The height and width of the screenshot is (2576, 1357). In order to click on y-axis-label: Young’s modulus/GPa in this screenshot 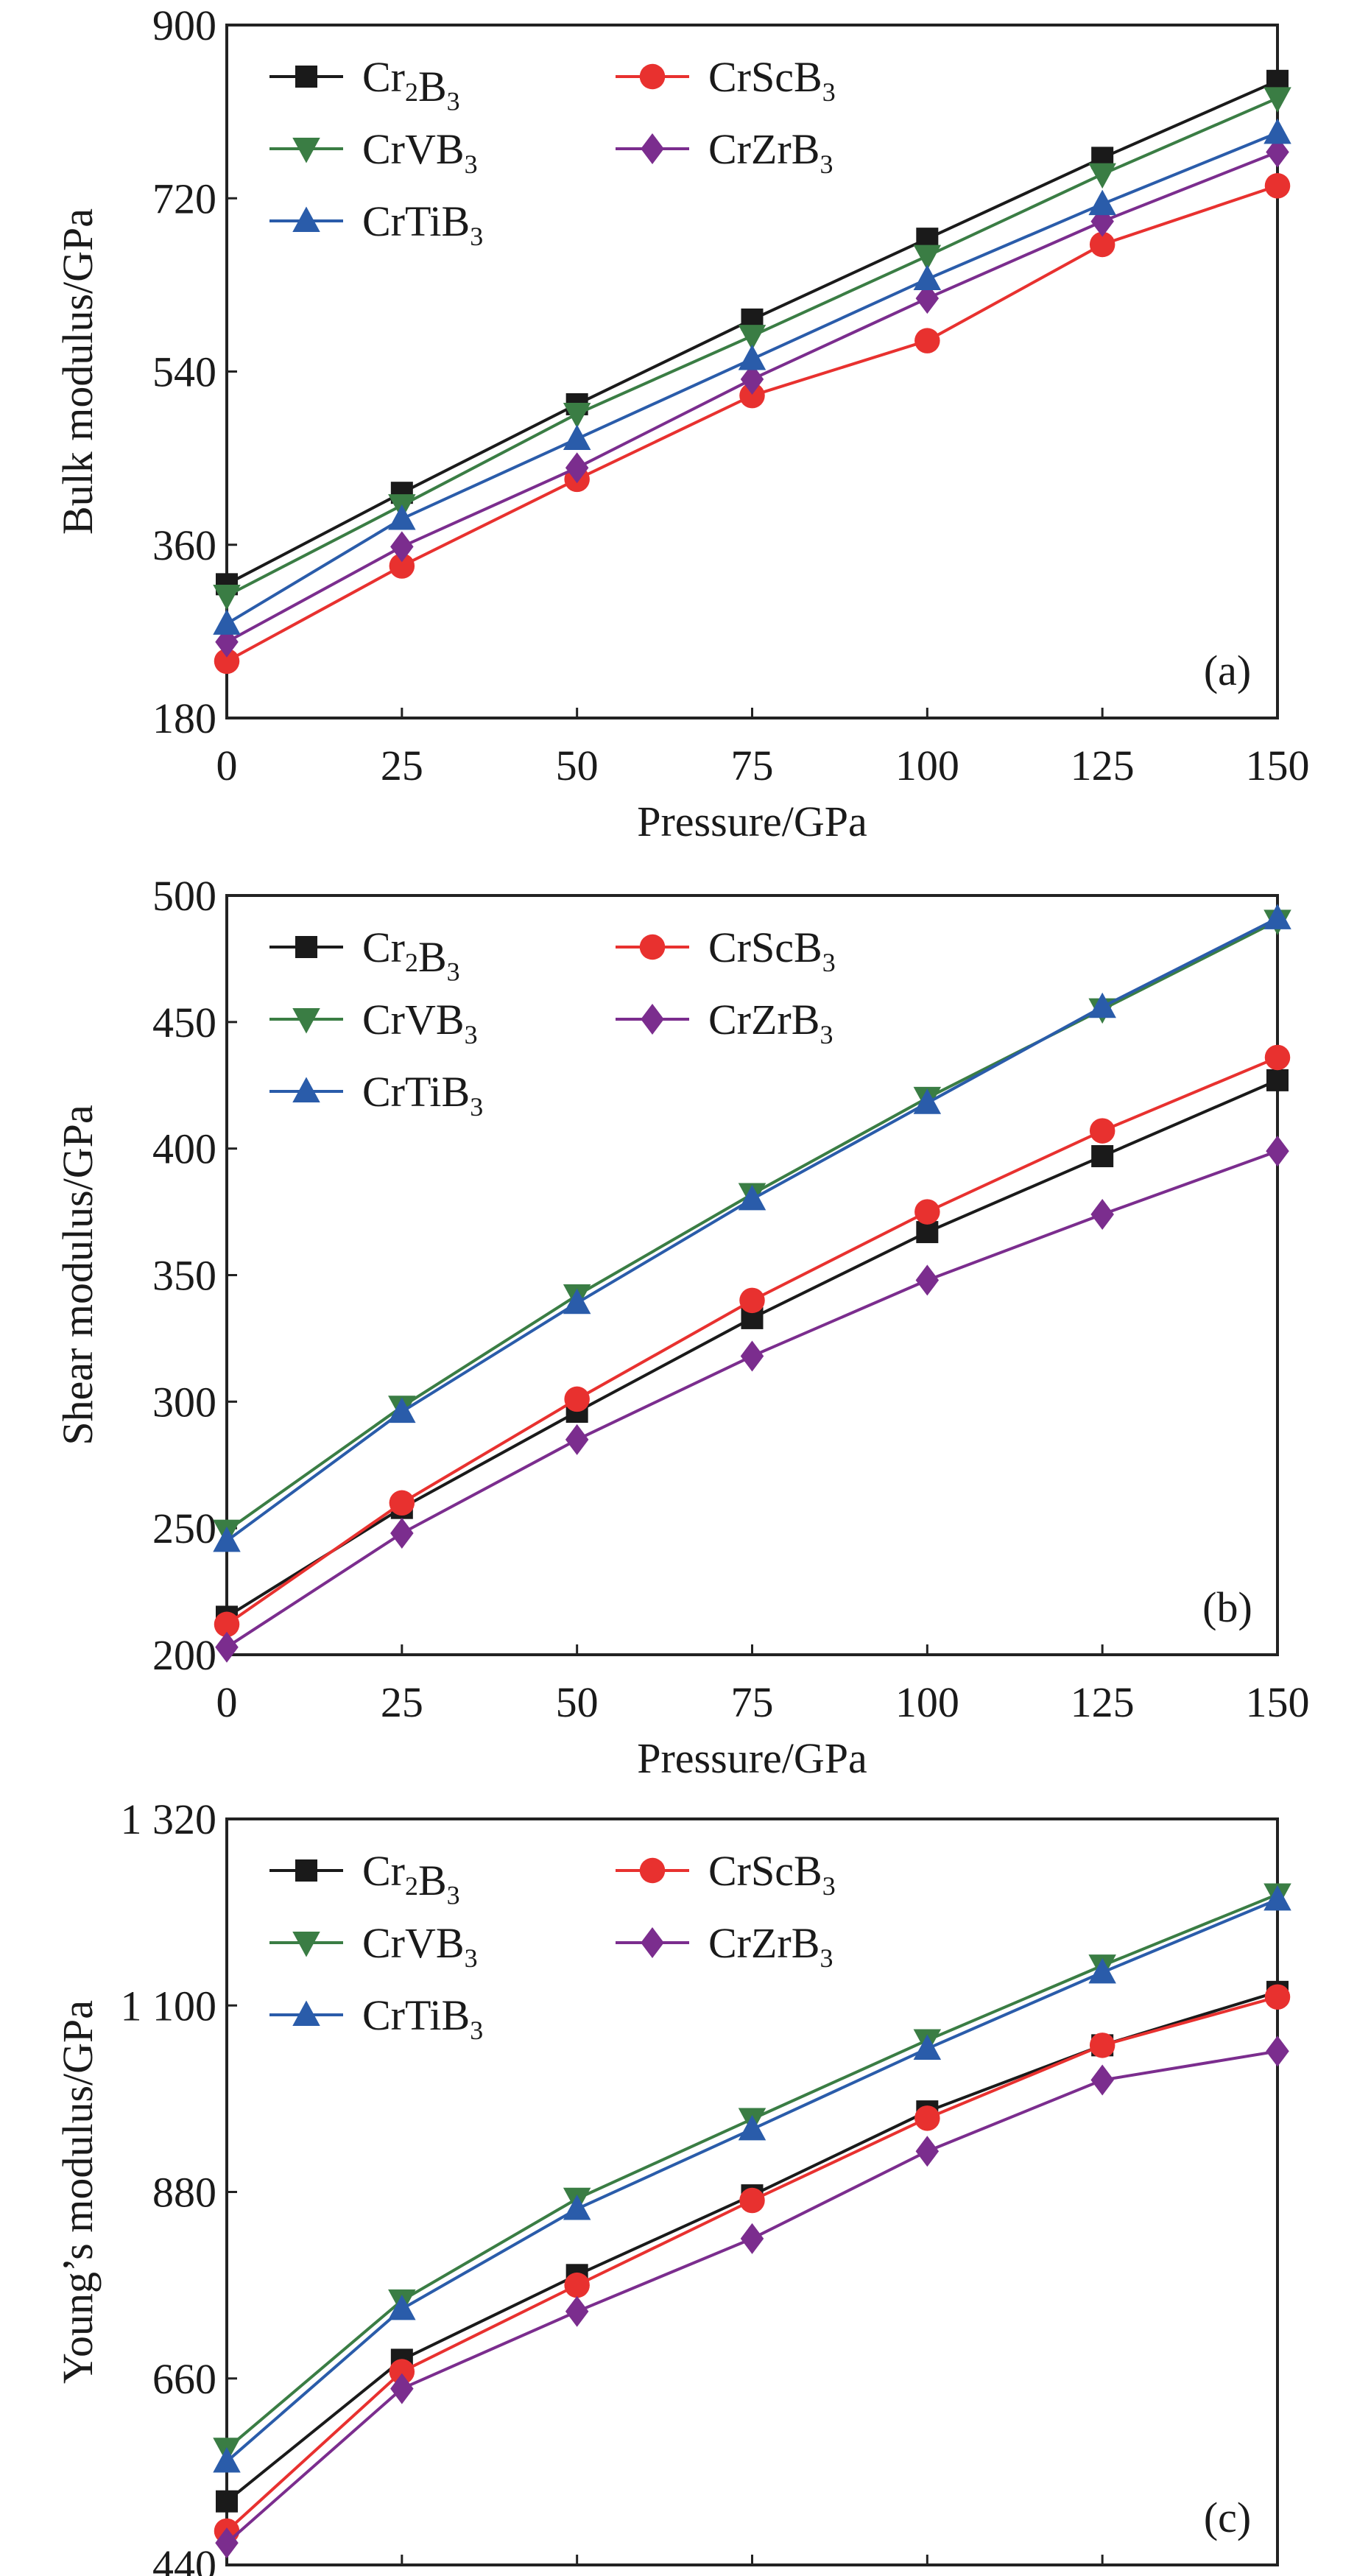, I will do `click(78, 2192)`.